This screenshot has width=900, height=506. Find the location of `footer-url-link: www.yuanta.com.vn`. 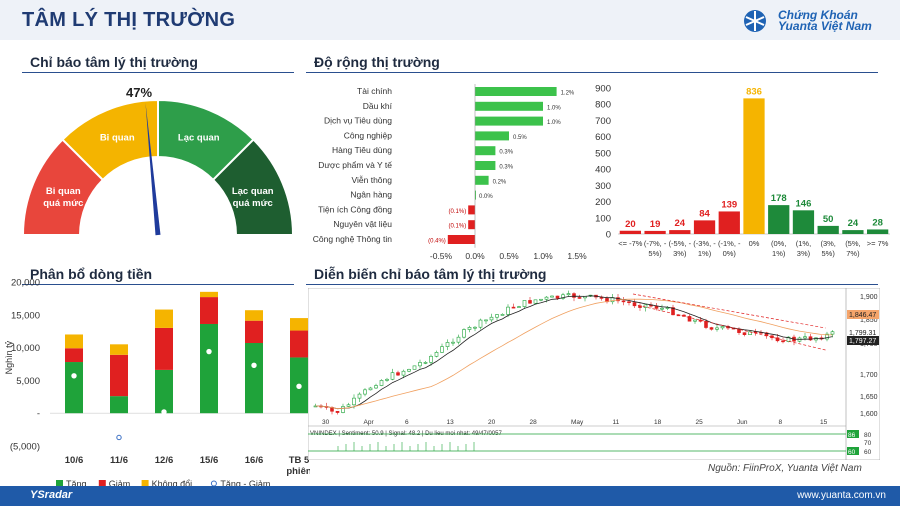

footer-url-link: www.yuanta.com.vn is located at coordinates (841, 495).